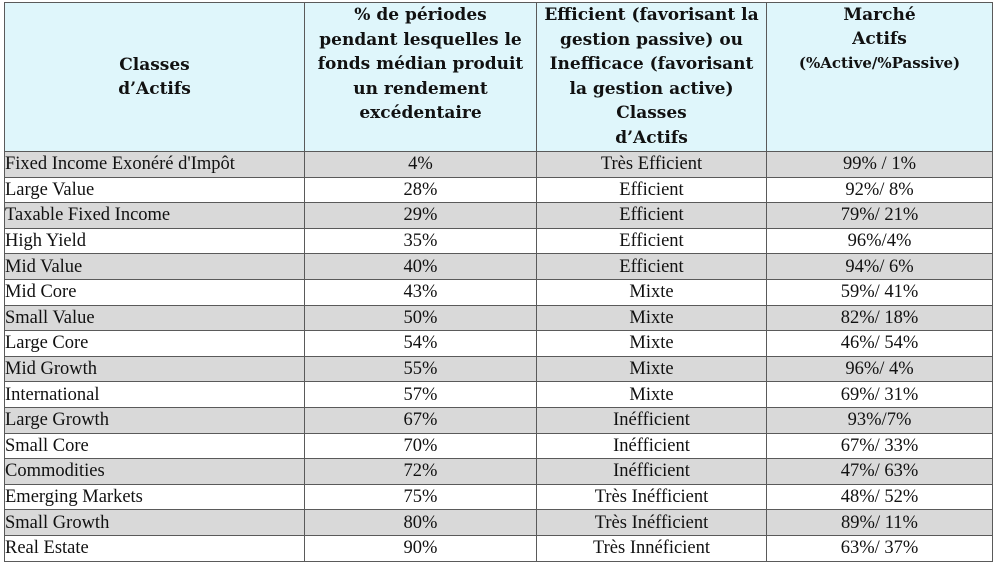 This screenshot has width=1000, height=576. I want to click on cell-asset-class: Taxable Fixed Income, so click(154, 215).